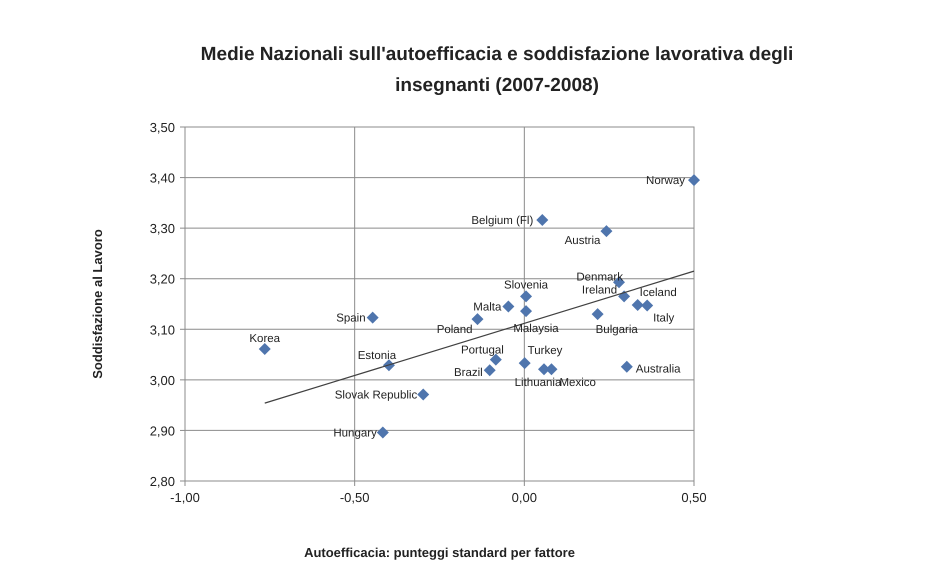 This screenshot has height=585, width=926. What do you see at coordinates (497, 70) in the screenshot?
I see `chart-title: Medie Nazionali sull'autoefficacia e soddisfazione lavorativa degli insegnanti (2007-2008)` at bounding box center [497, 70].